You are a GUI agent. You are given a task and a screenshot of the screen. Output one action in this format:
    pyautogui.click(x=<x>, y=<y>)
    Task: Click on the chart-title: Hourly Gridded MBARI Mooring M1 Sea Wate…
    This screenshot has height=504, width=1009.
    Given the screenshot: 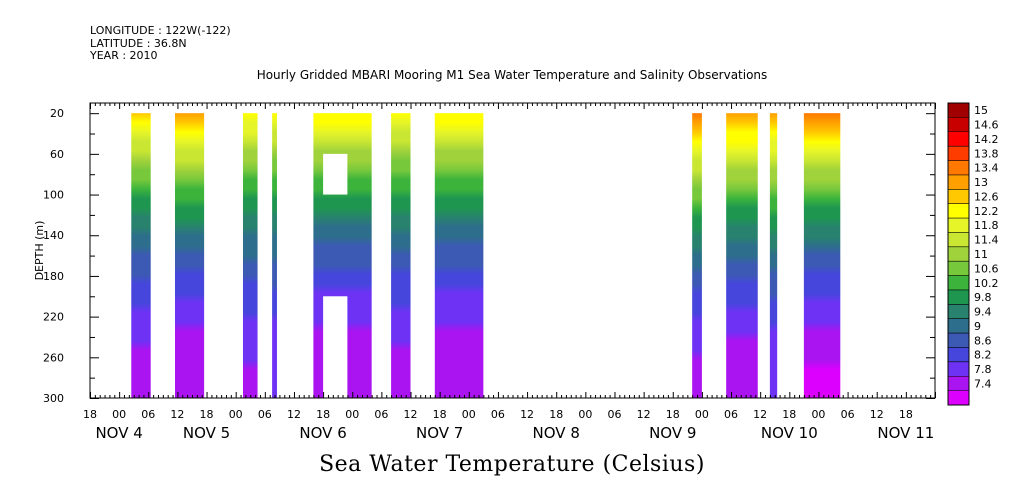 What is the action you would take?
    pyautogui.click(x=512, y=75)
    